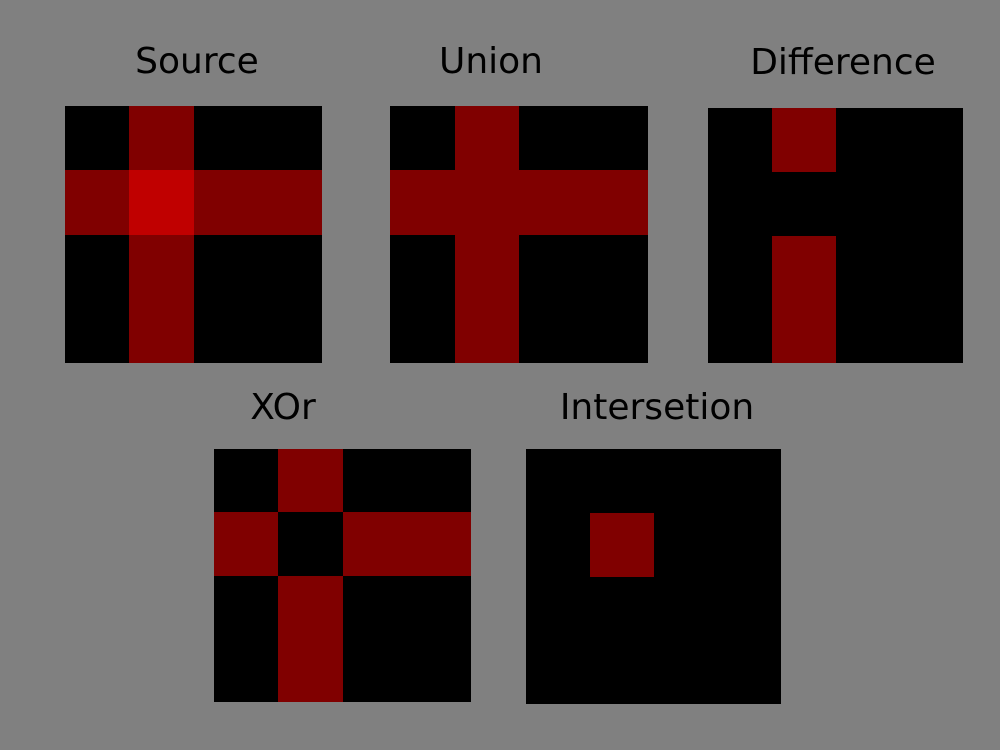 The width and height of the screenshot is (1000, 750). Describe the element at coordinates (226, 202) in the screenshot. I see `source-cell-r1-c2` at that location.